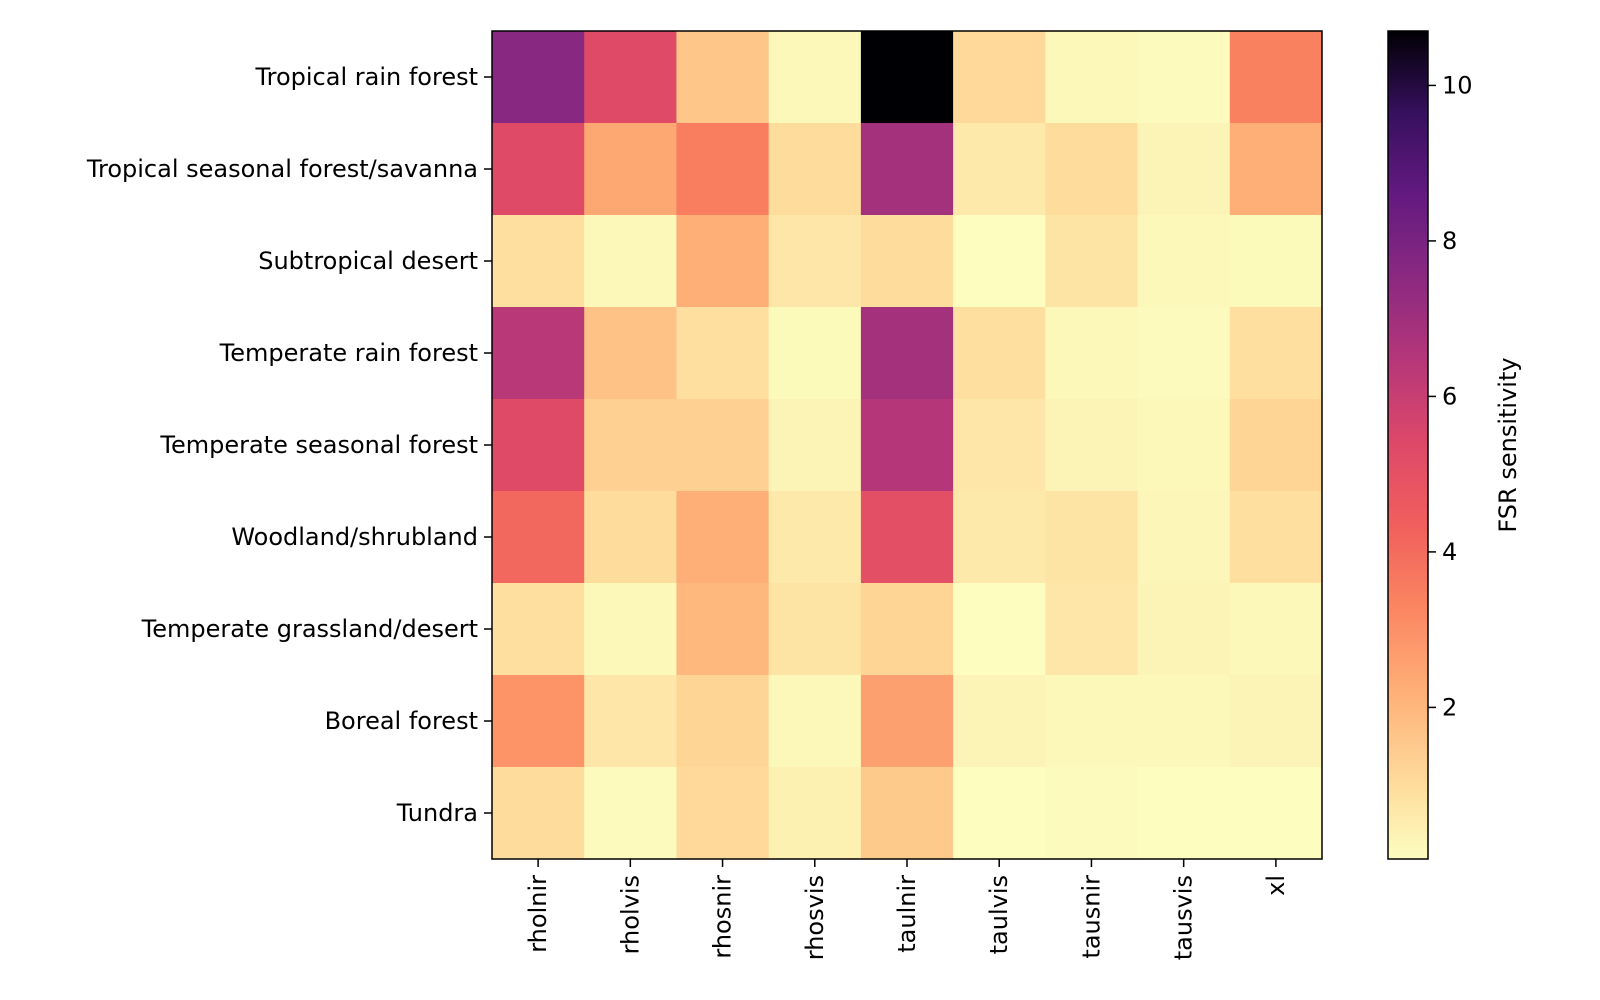 The image size is (1600, 1000). I want to click on colorbar-tick-label: 6, so click(1449, 396).